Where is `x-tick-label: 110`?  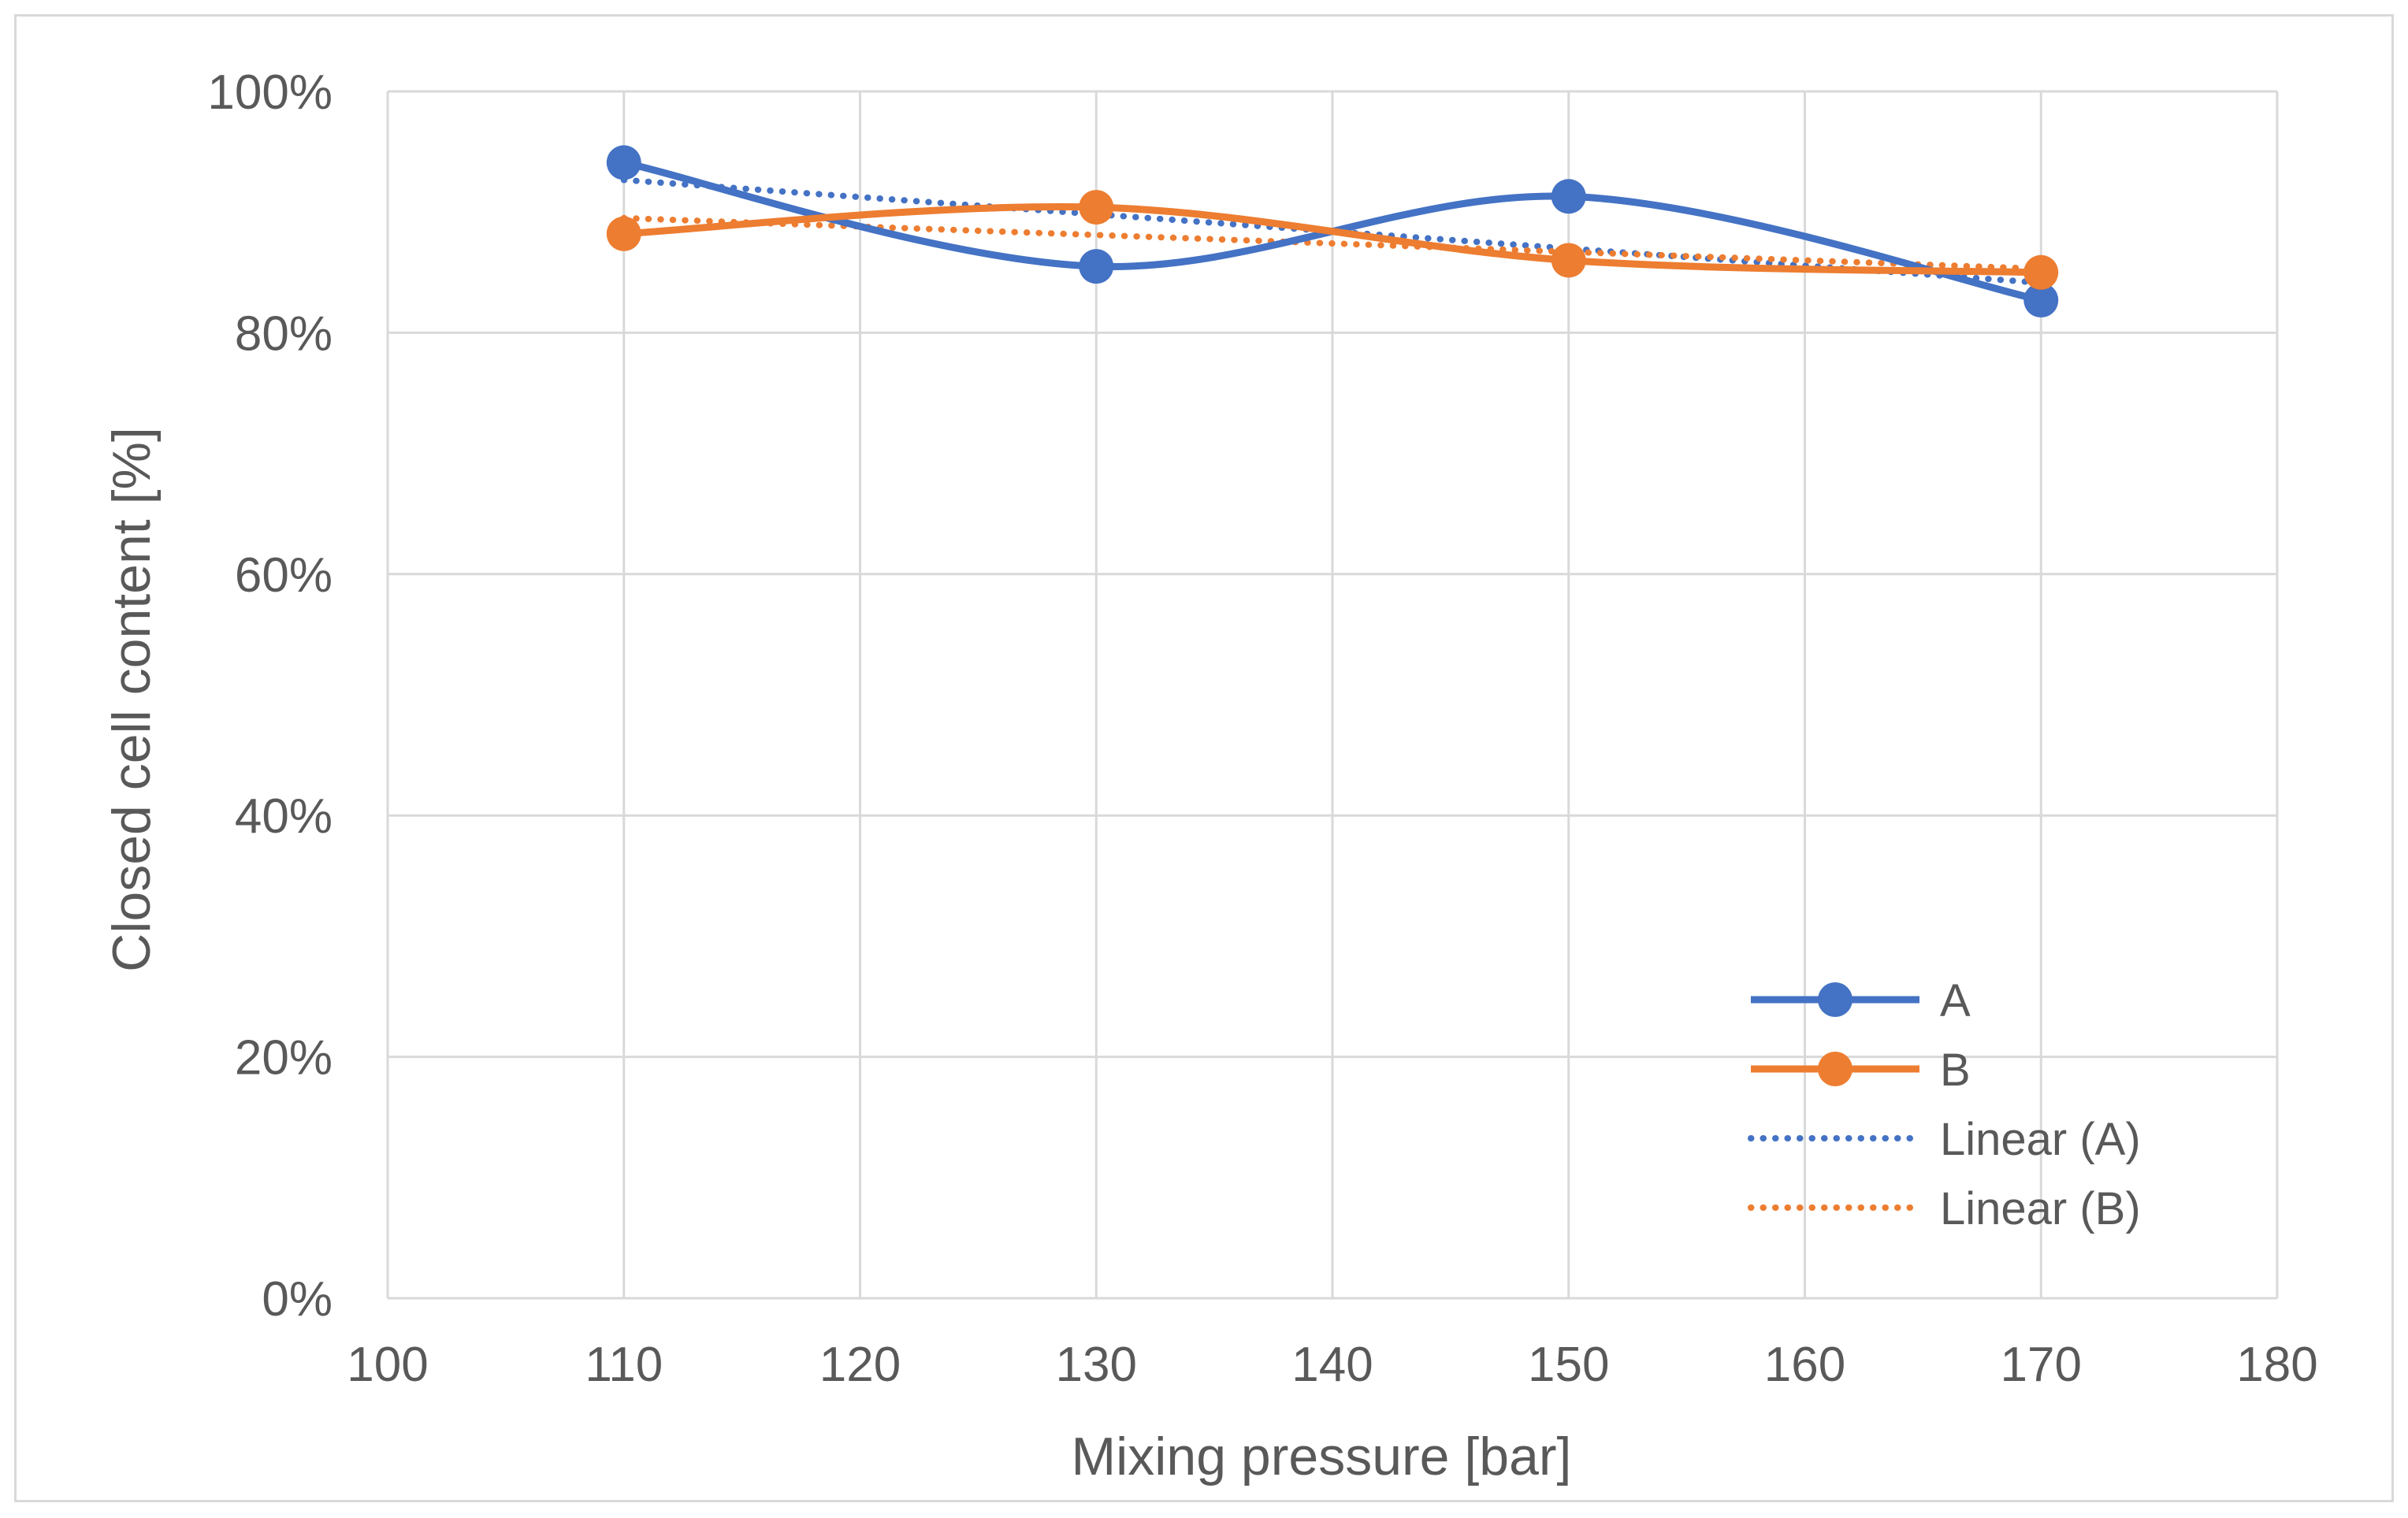 x-tick-label: 110 is located at coordinates (624, 1365).